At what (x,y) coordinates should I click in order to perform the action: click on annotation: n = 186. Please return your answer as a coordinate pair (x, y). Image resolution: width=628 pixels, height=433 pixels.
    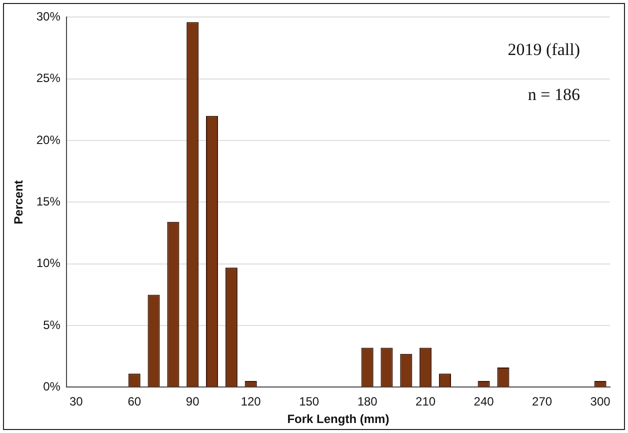
    Looking at the image, I should click on (554, 94).